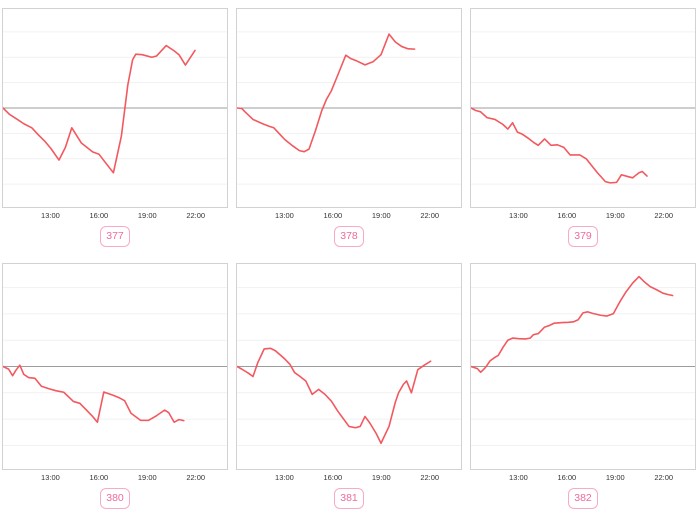 The image size is (700, 518). I want to click on badge-row: 382, so click(583, 500).